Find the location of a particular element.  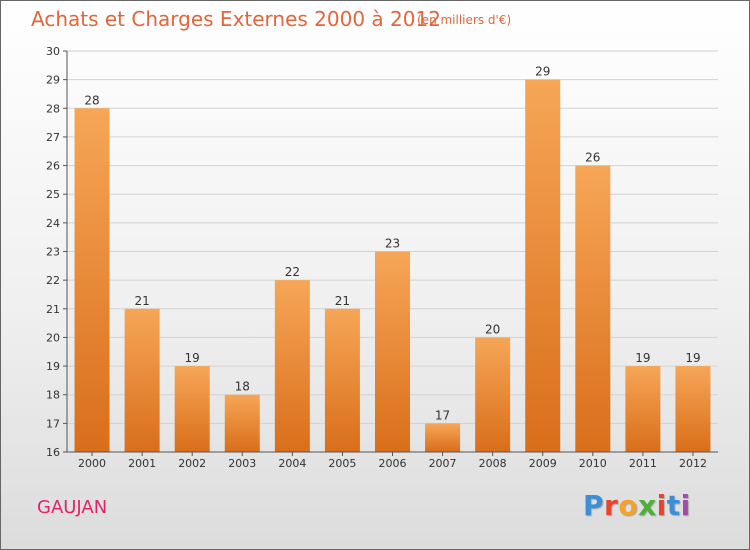

x-tick-label: 2011 is located at coordinates (643, 463).